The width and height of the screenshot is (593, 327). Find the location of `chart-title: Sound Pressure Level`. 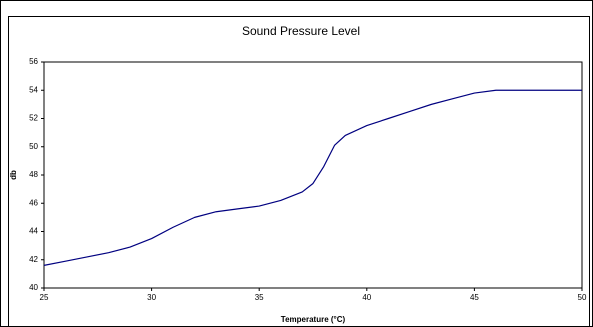

chart-title: Sound Pressure Level is located at coordinates (301, 31).